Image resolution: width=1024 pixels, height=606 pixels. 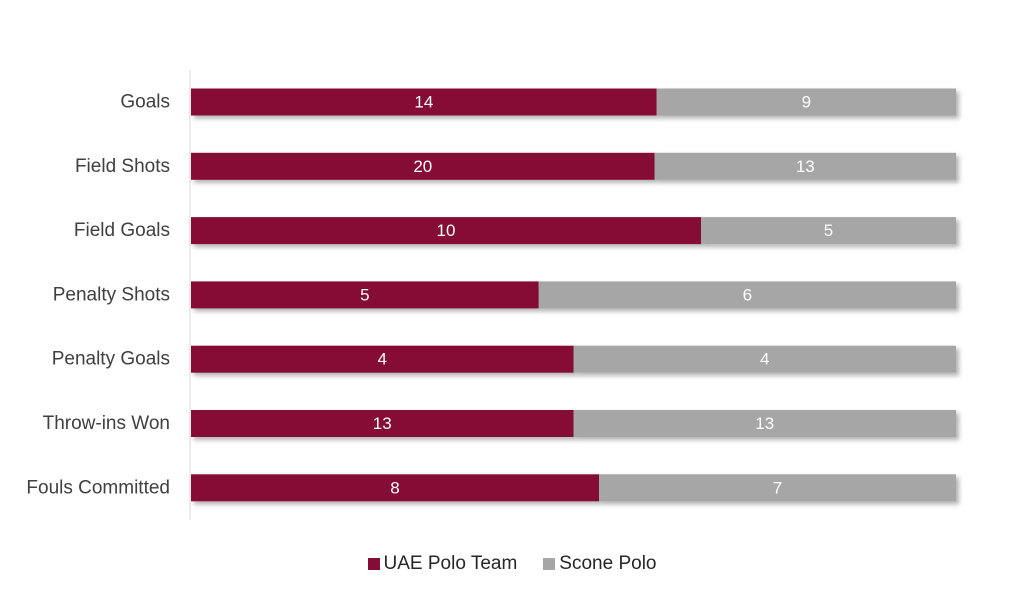 I want to click on legend-swatch-uae-polo-team, so click(x=373, y=564).